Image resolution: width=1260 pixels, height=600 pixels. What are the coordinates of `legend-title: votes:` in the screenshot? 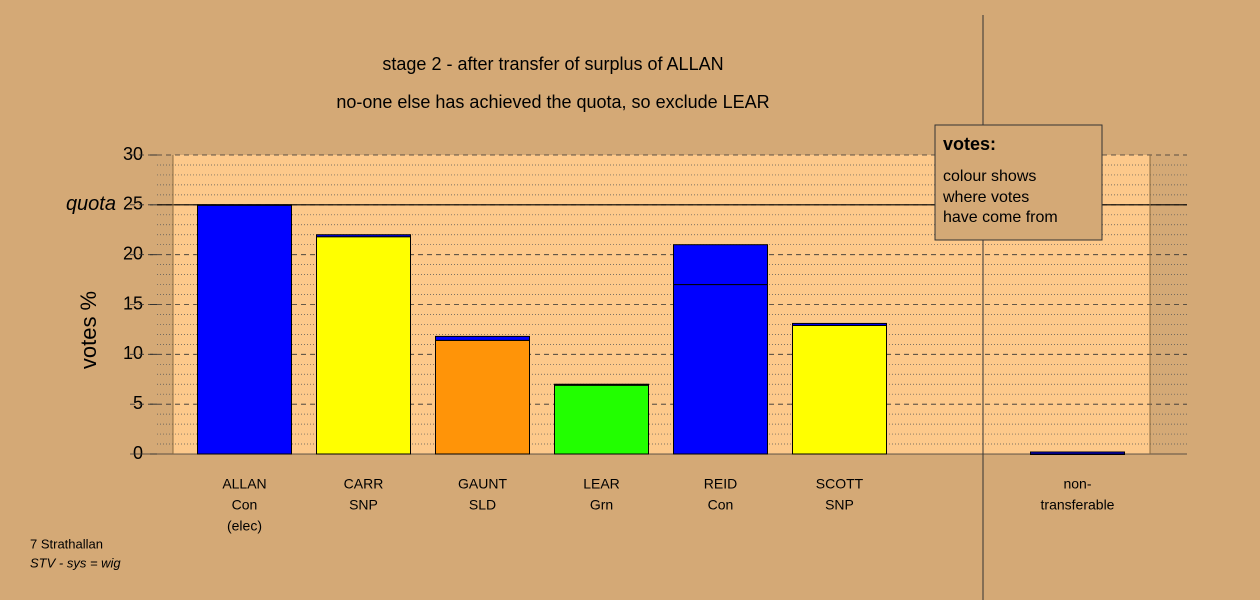 It's located at (969, 144).